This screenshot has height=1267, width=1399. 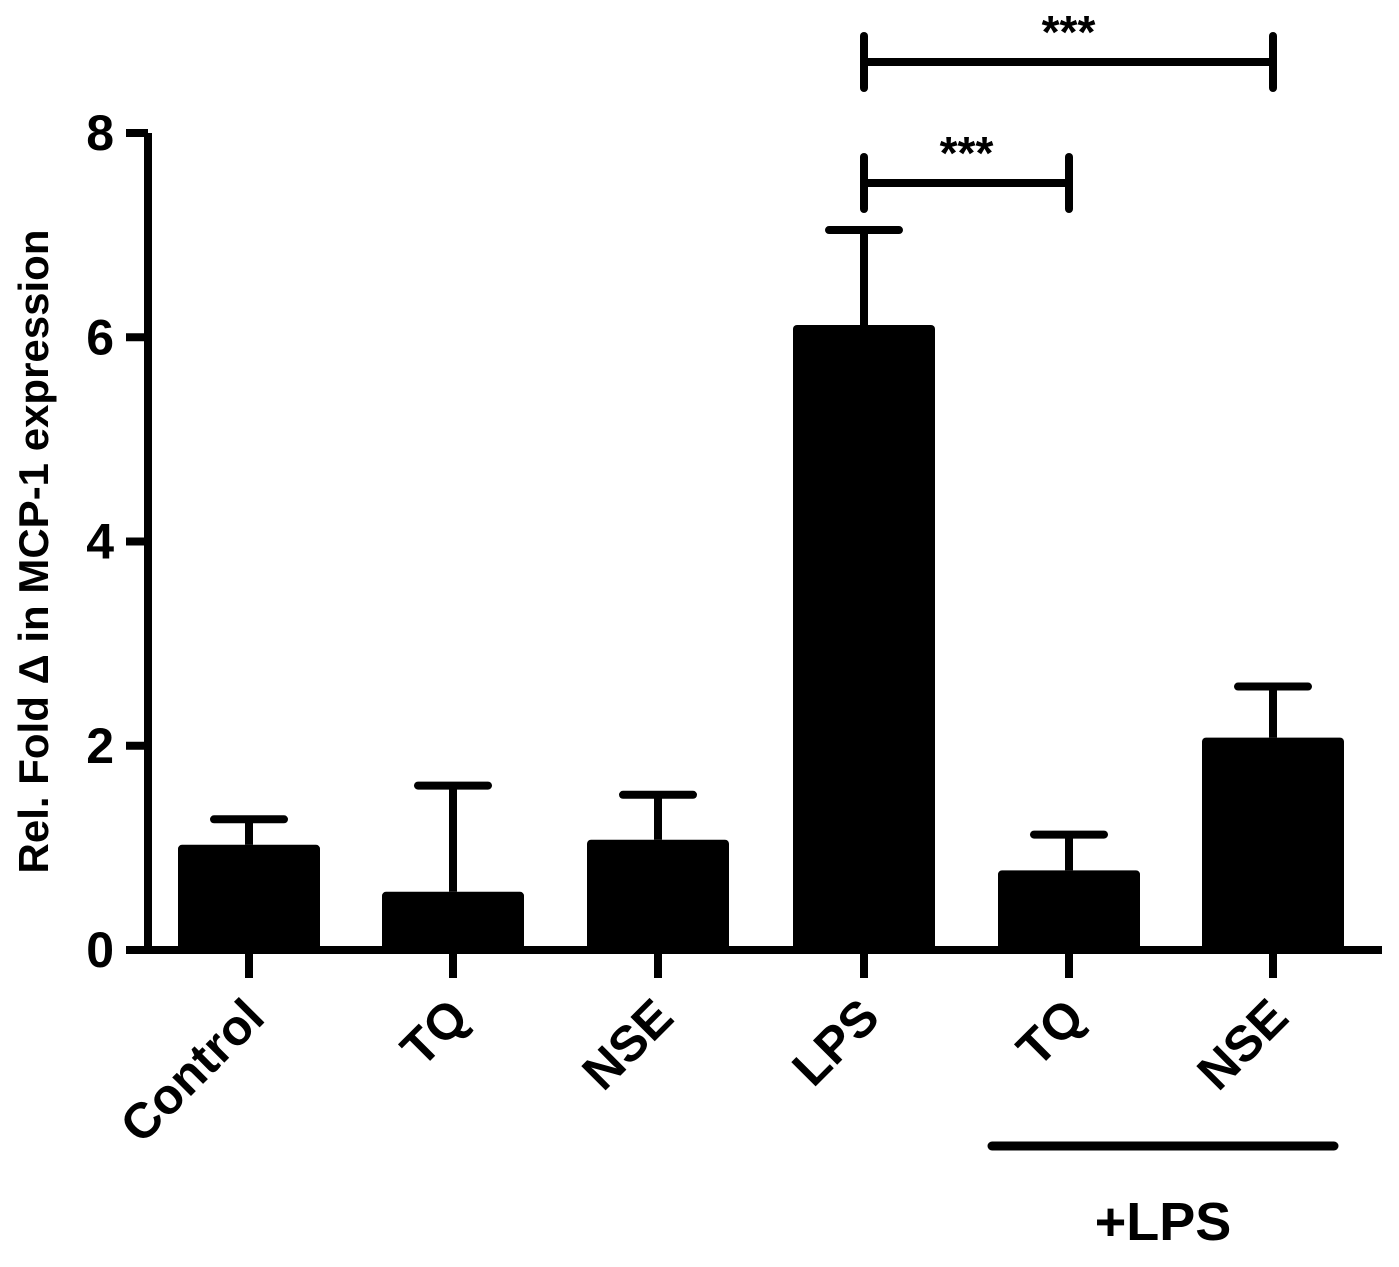 I want to click on y-tick-label: 4, so click(x=100, y=542).